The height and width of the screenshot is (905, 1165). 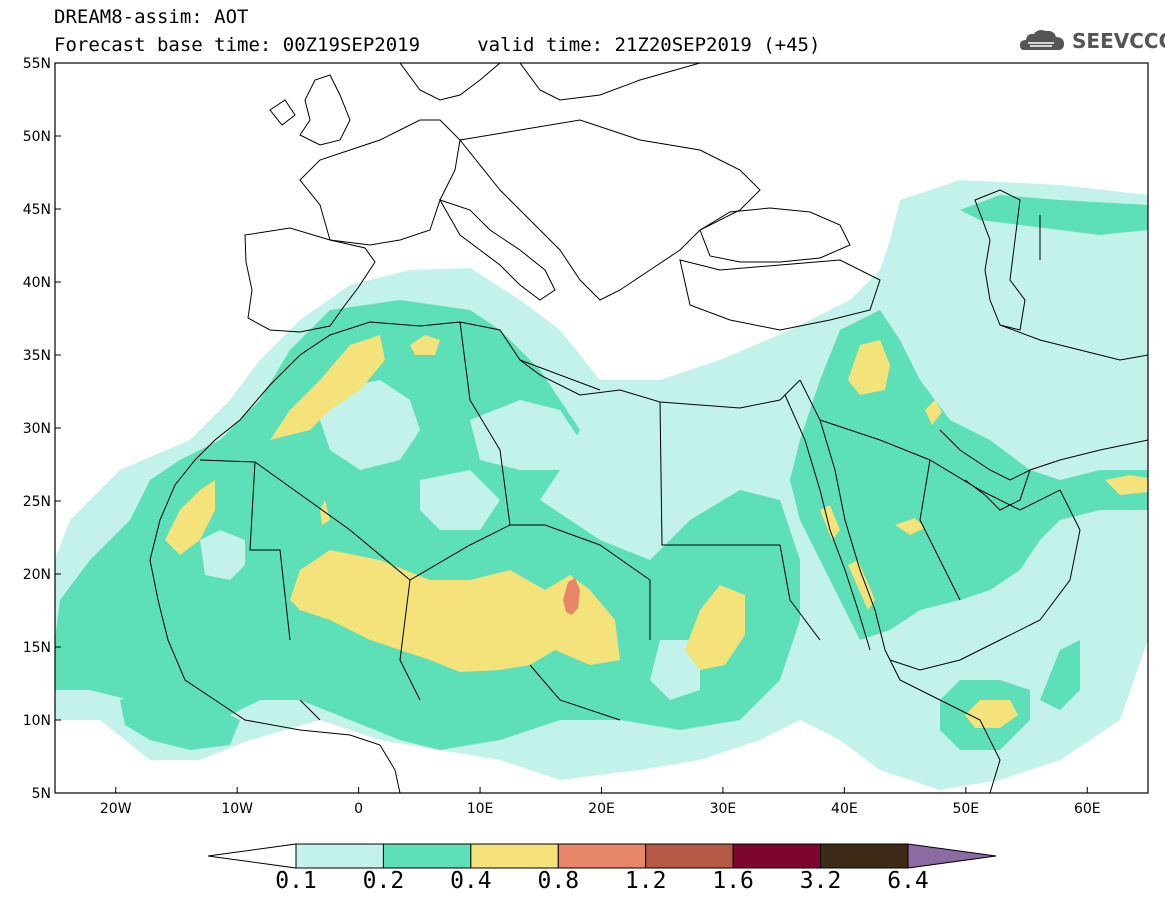 I want to click on lat-axis: 5N 10N 15N 20N 25N 30N 35N 40N 45N 50N 55N, so click(x=42, y=429).